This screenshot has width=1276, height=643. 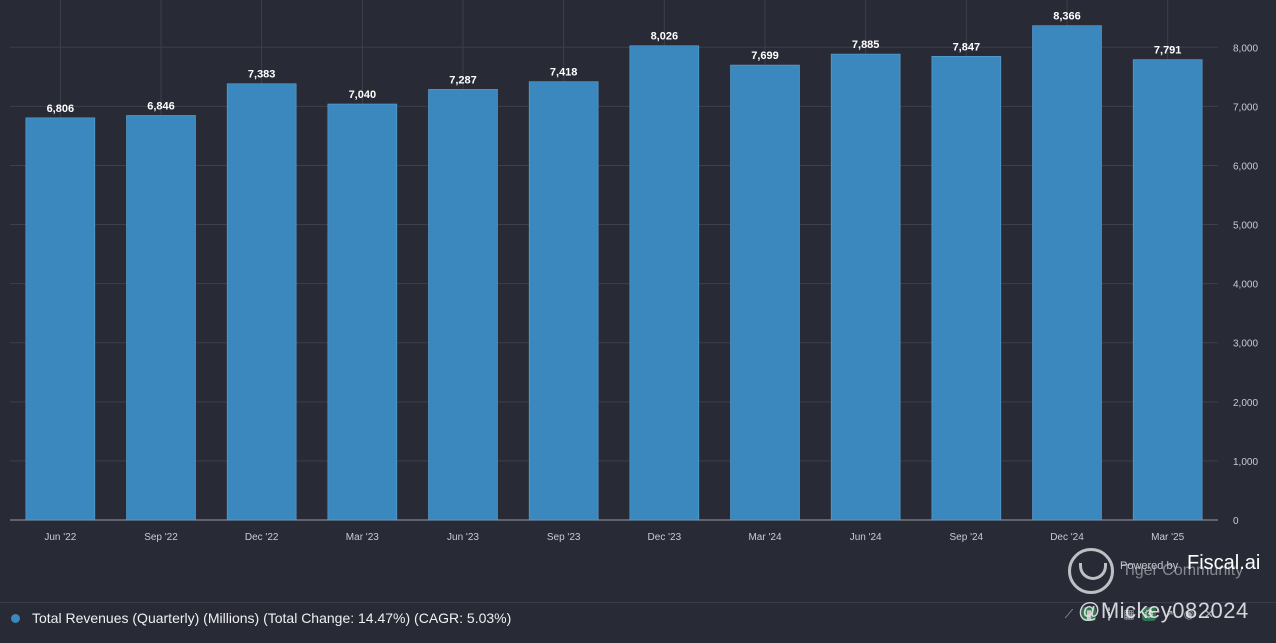 What do you see at coordinates (1224, 563) in the screenshot?
I see `brand-logo: Fiscal.ai` at bounding box center [1224, 563].